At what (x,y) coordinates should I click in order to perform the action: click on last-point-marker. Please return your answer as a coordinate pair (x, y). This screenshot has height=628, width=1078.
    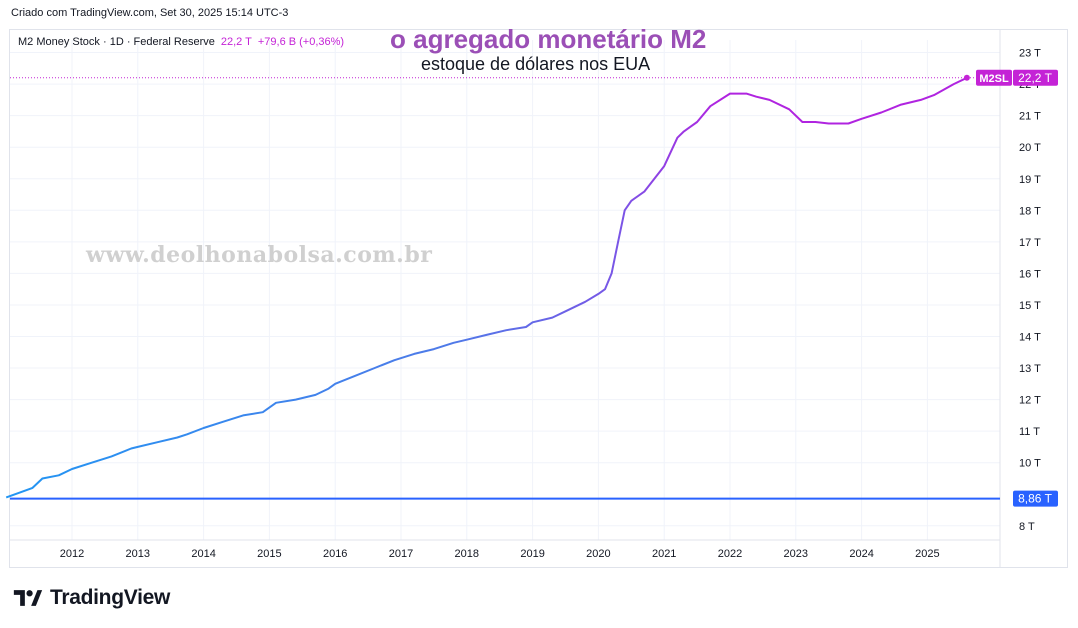
    Looking at the image, I should click on (966, 77).